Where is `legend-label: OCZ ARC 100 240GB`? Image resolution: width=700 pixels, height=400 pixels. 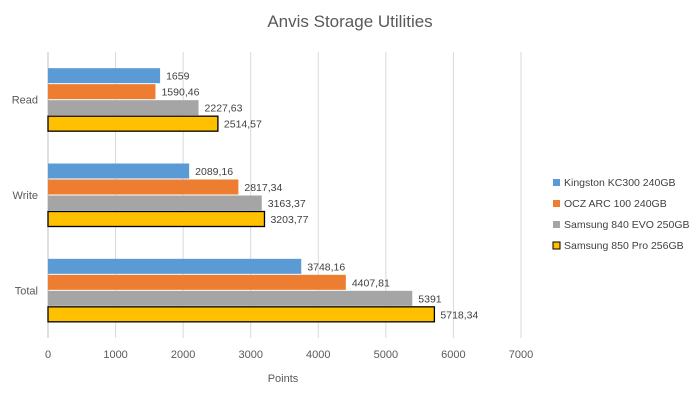 legend-label: OCZ ARC 100 240GB is located at coordinates (615, 204).